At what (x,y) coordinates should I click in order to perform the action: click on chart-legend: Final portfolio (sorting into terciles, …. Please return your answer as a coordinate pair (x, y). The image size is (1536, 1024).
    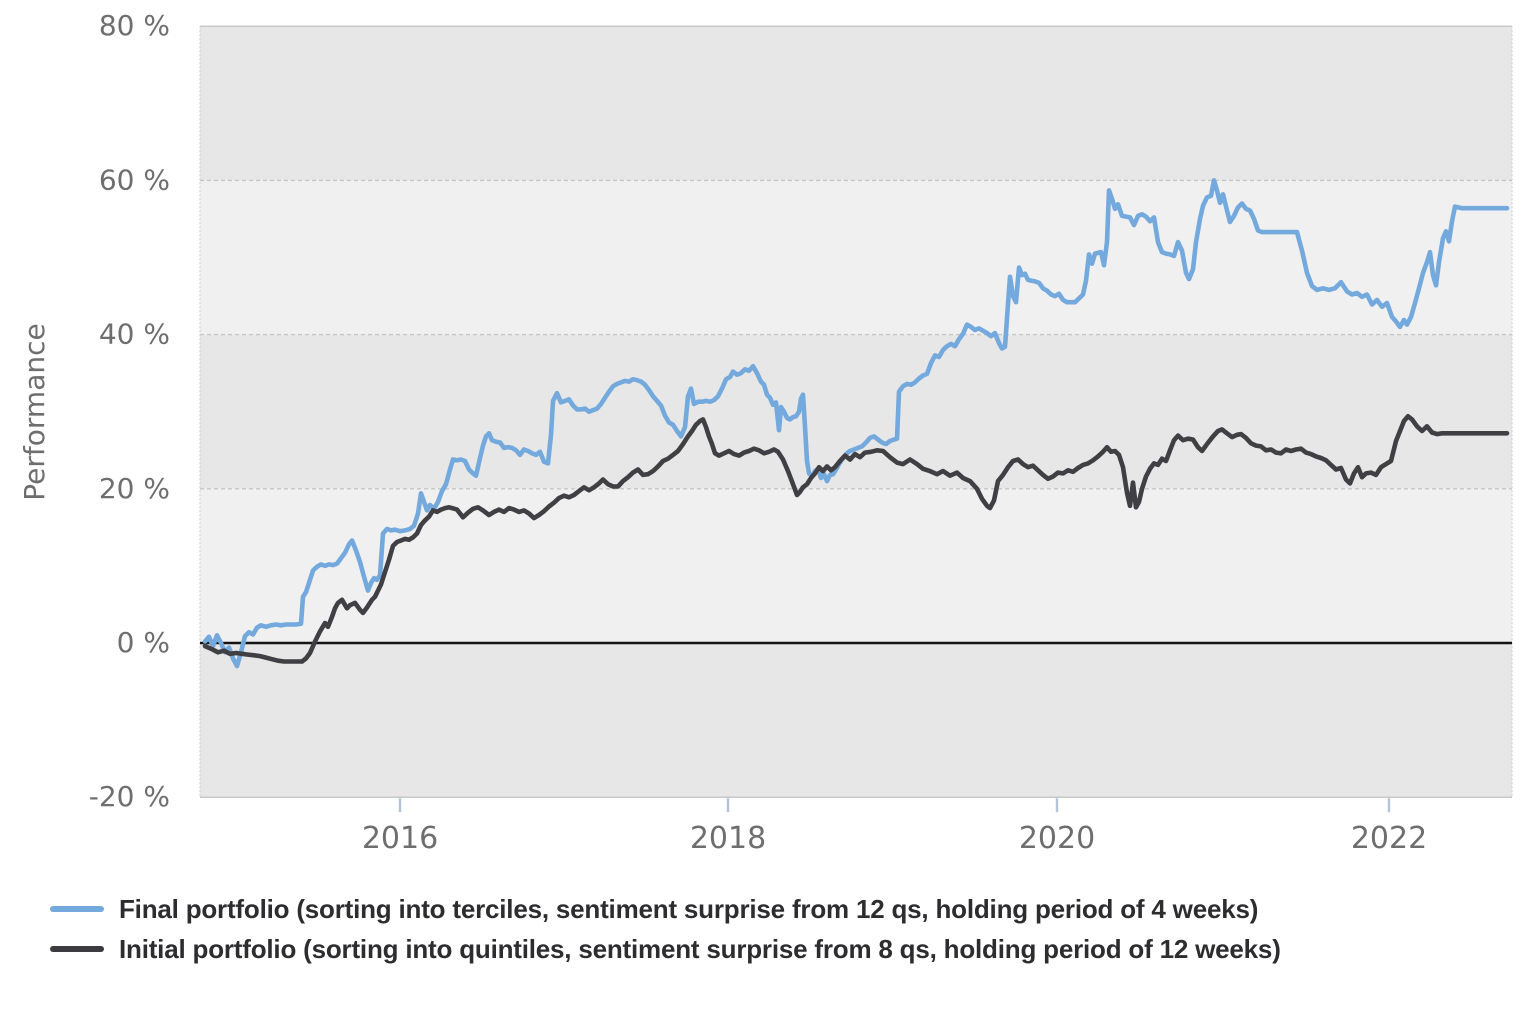
    Looking at the image, I should click on (665, 929).